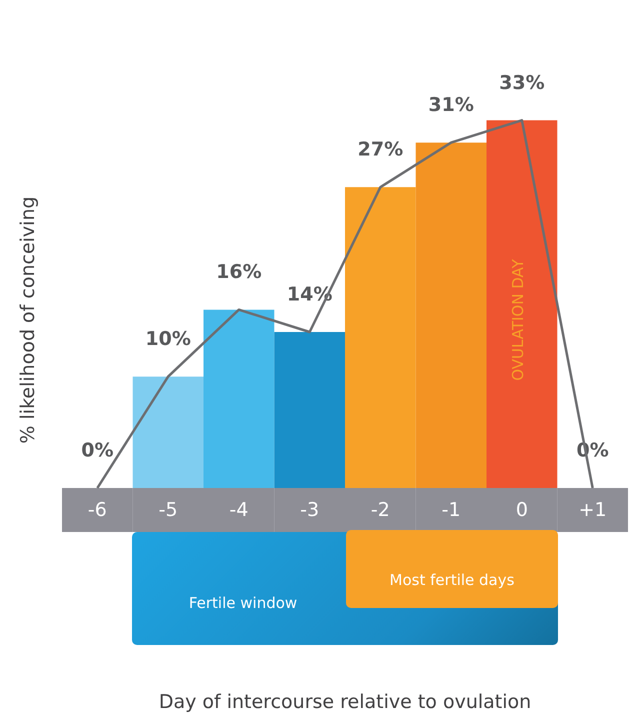  I want to click on annotation: OVULATION DAY, so click(518, 320).